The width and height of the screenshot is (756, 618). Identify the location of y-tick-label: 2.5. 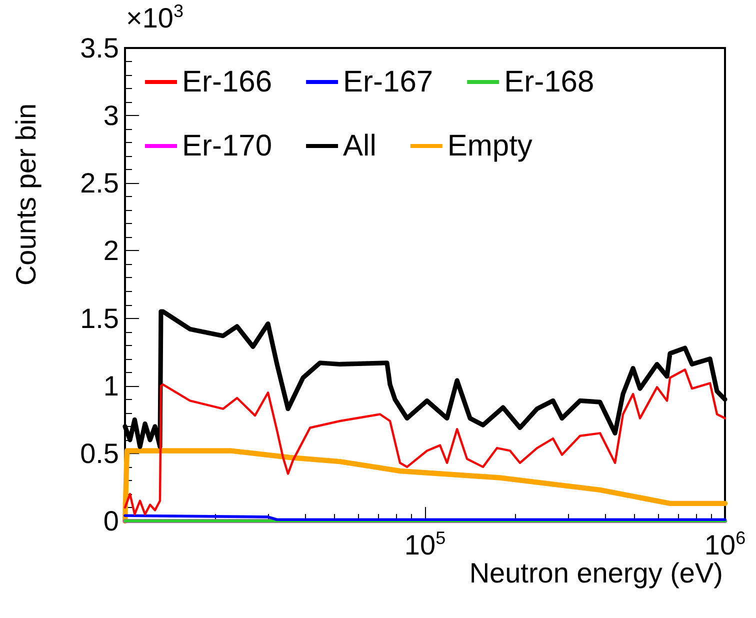
(99, 183).